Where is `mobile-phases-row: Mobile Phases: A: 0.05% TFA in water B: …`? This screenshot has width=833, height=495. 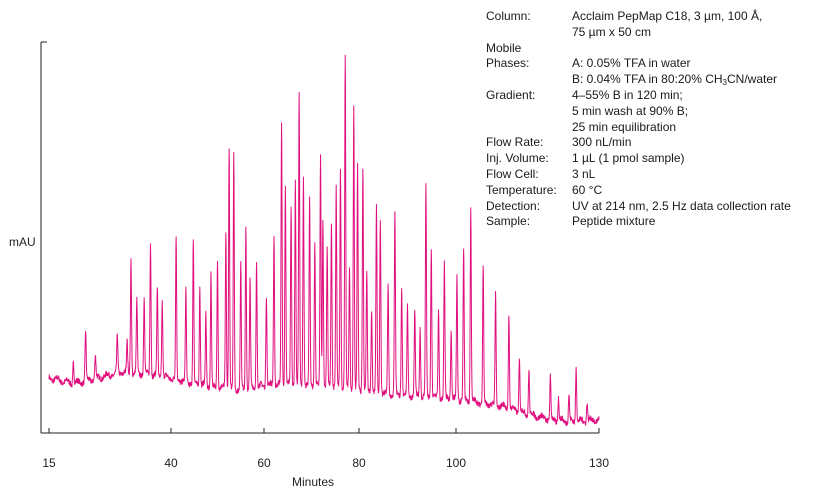
mobile-phases-row: Mobile Phases: A: 0.05% TFA in water B: … is located at coordinates (658, 64).